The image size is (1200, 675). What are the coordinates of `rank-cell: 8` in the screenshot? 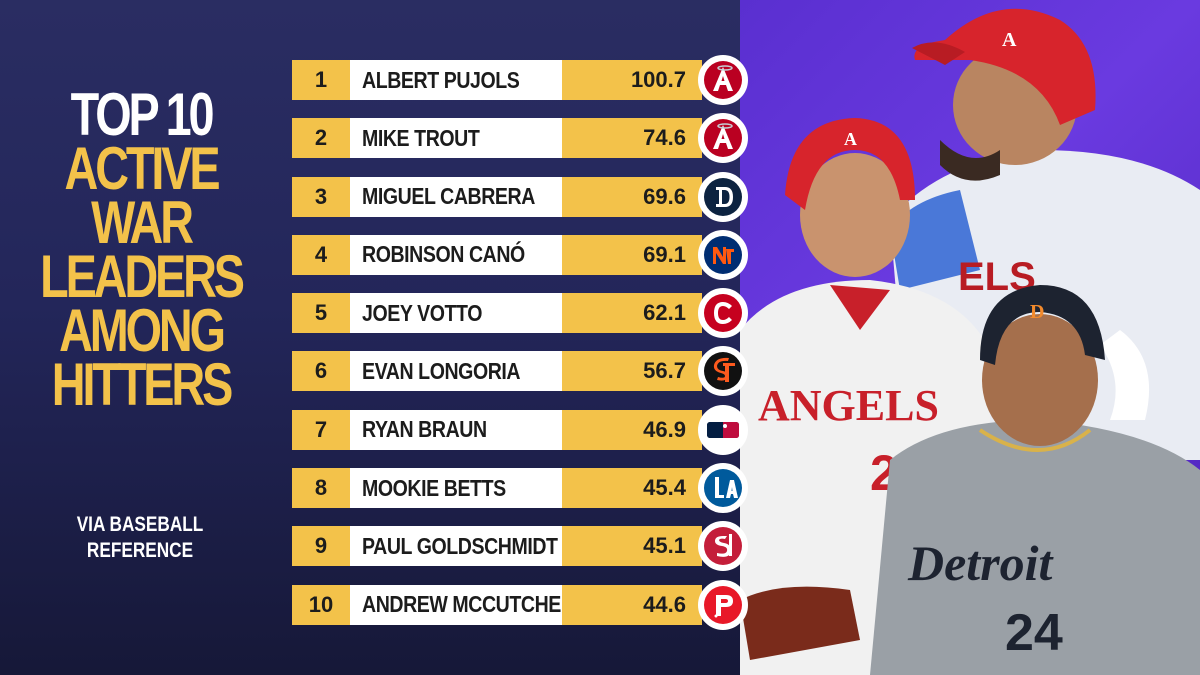 It's located at (321, 488).